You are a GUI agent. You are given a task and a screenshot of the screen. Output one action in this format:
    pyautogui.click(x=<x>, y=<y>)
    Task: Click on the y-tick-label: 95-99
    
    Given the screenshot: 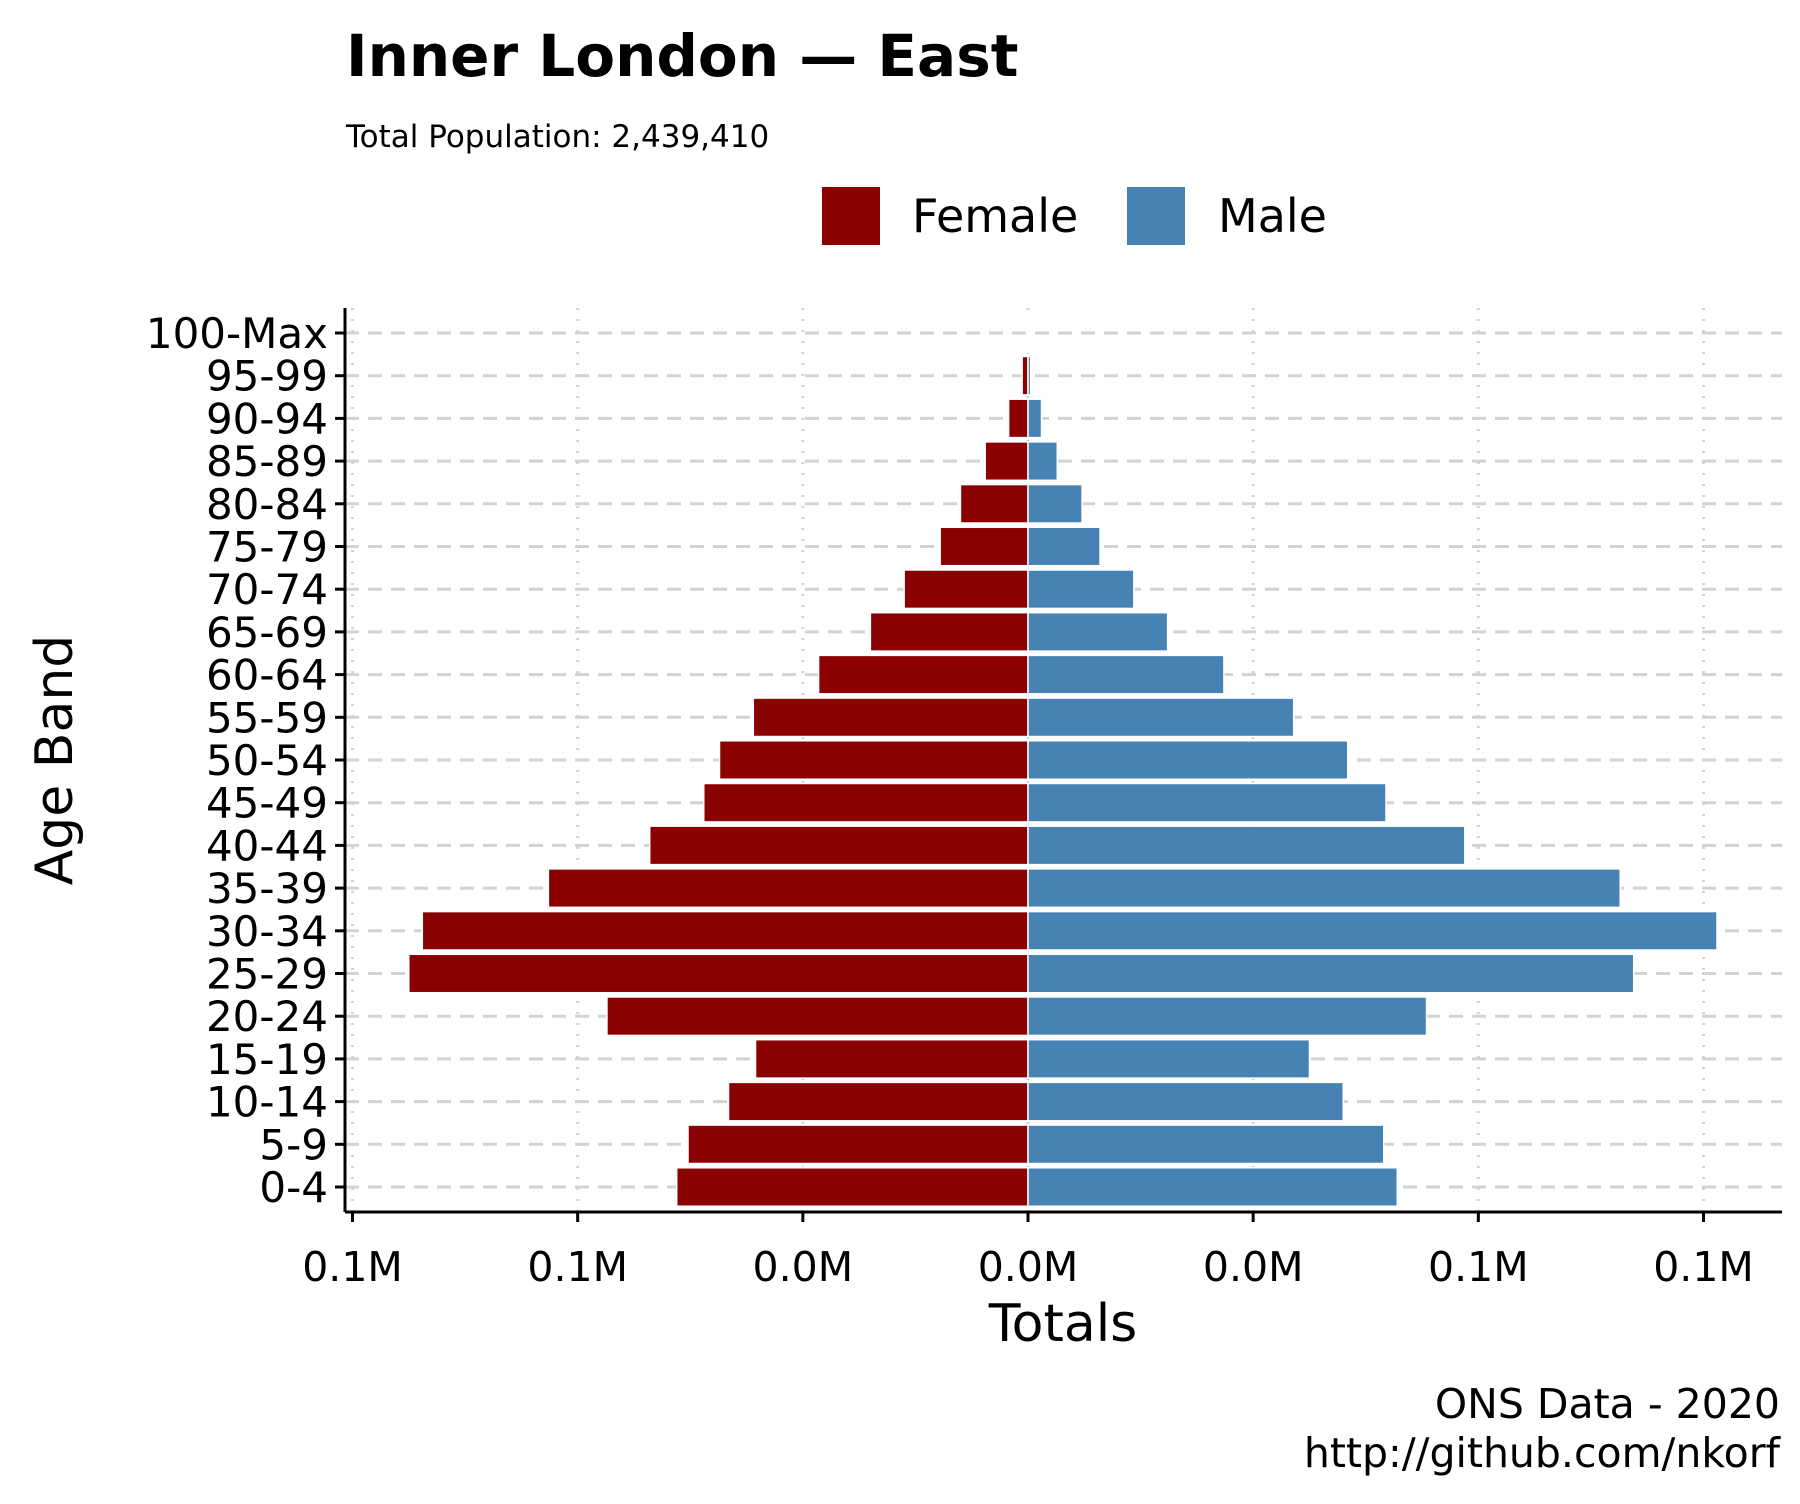 What is the action you would take?
    pyautogui.click(x=267, y=376)
    